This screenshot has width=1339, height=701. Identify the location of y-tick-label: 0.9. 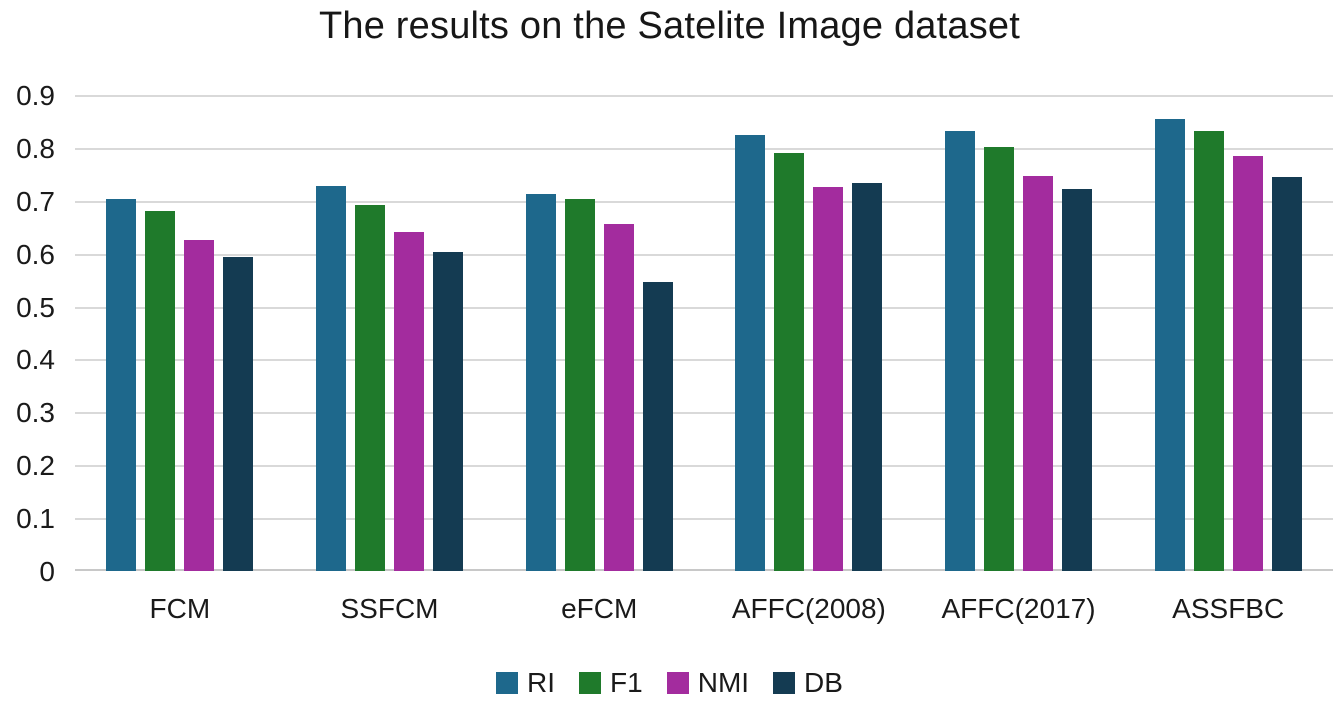
(35, 95).